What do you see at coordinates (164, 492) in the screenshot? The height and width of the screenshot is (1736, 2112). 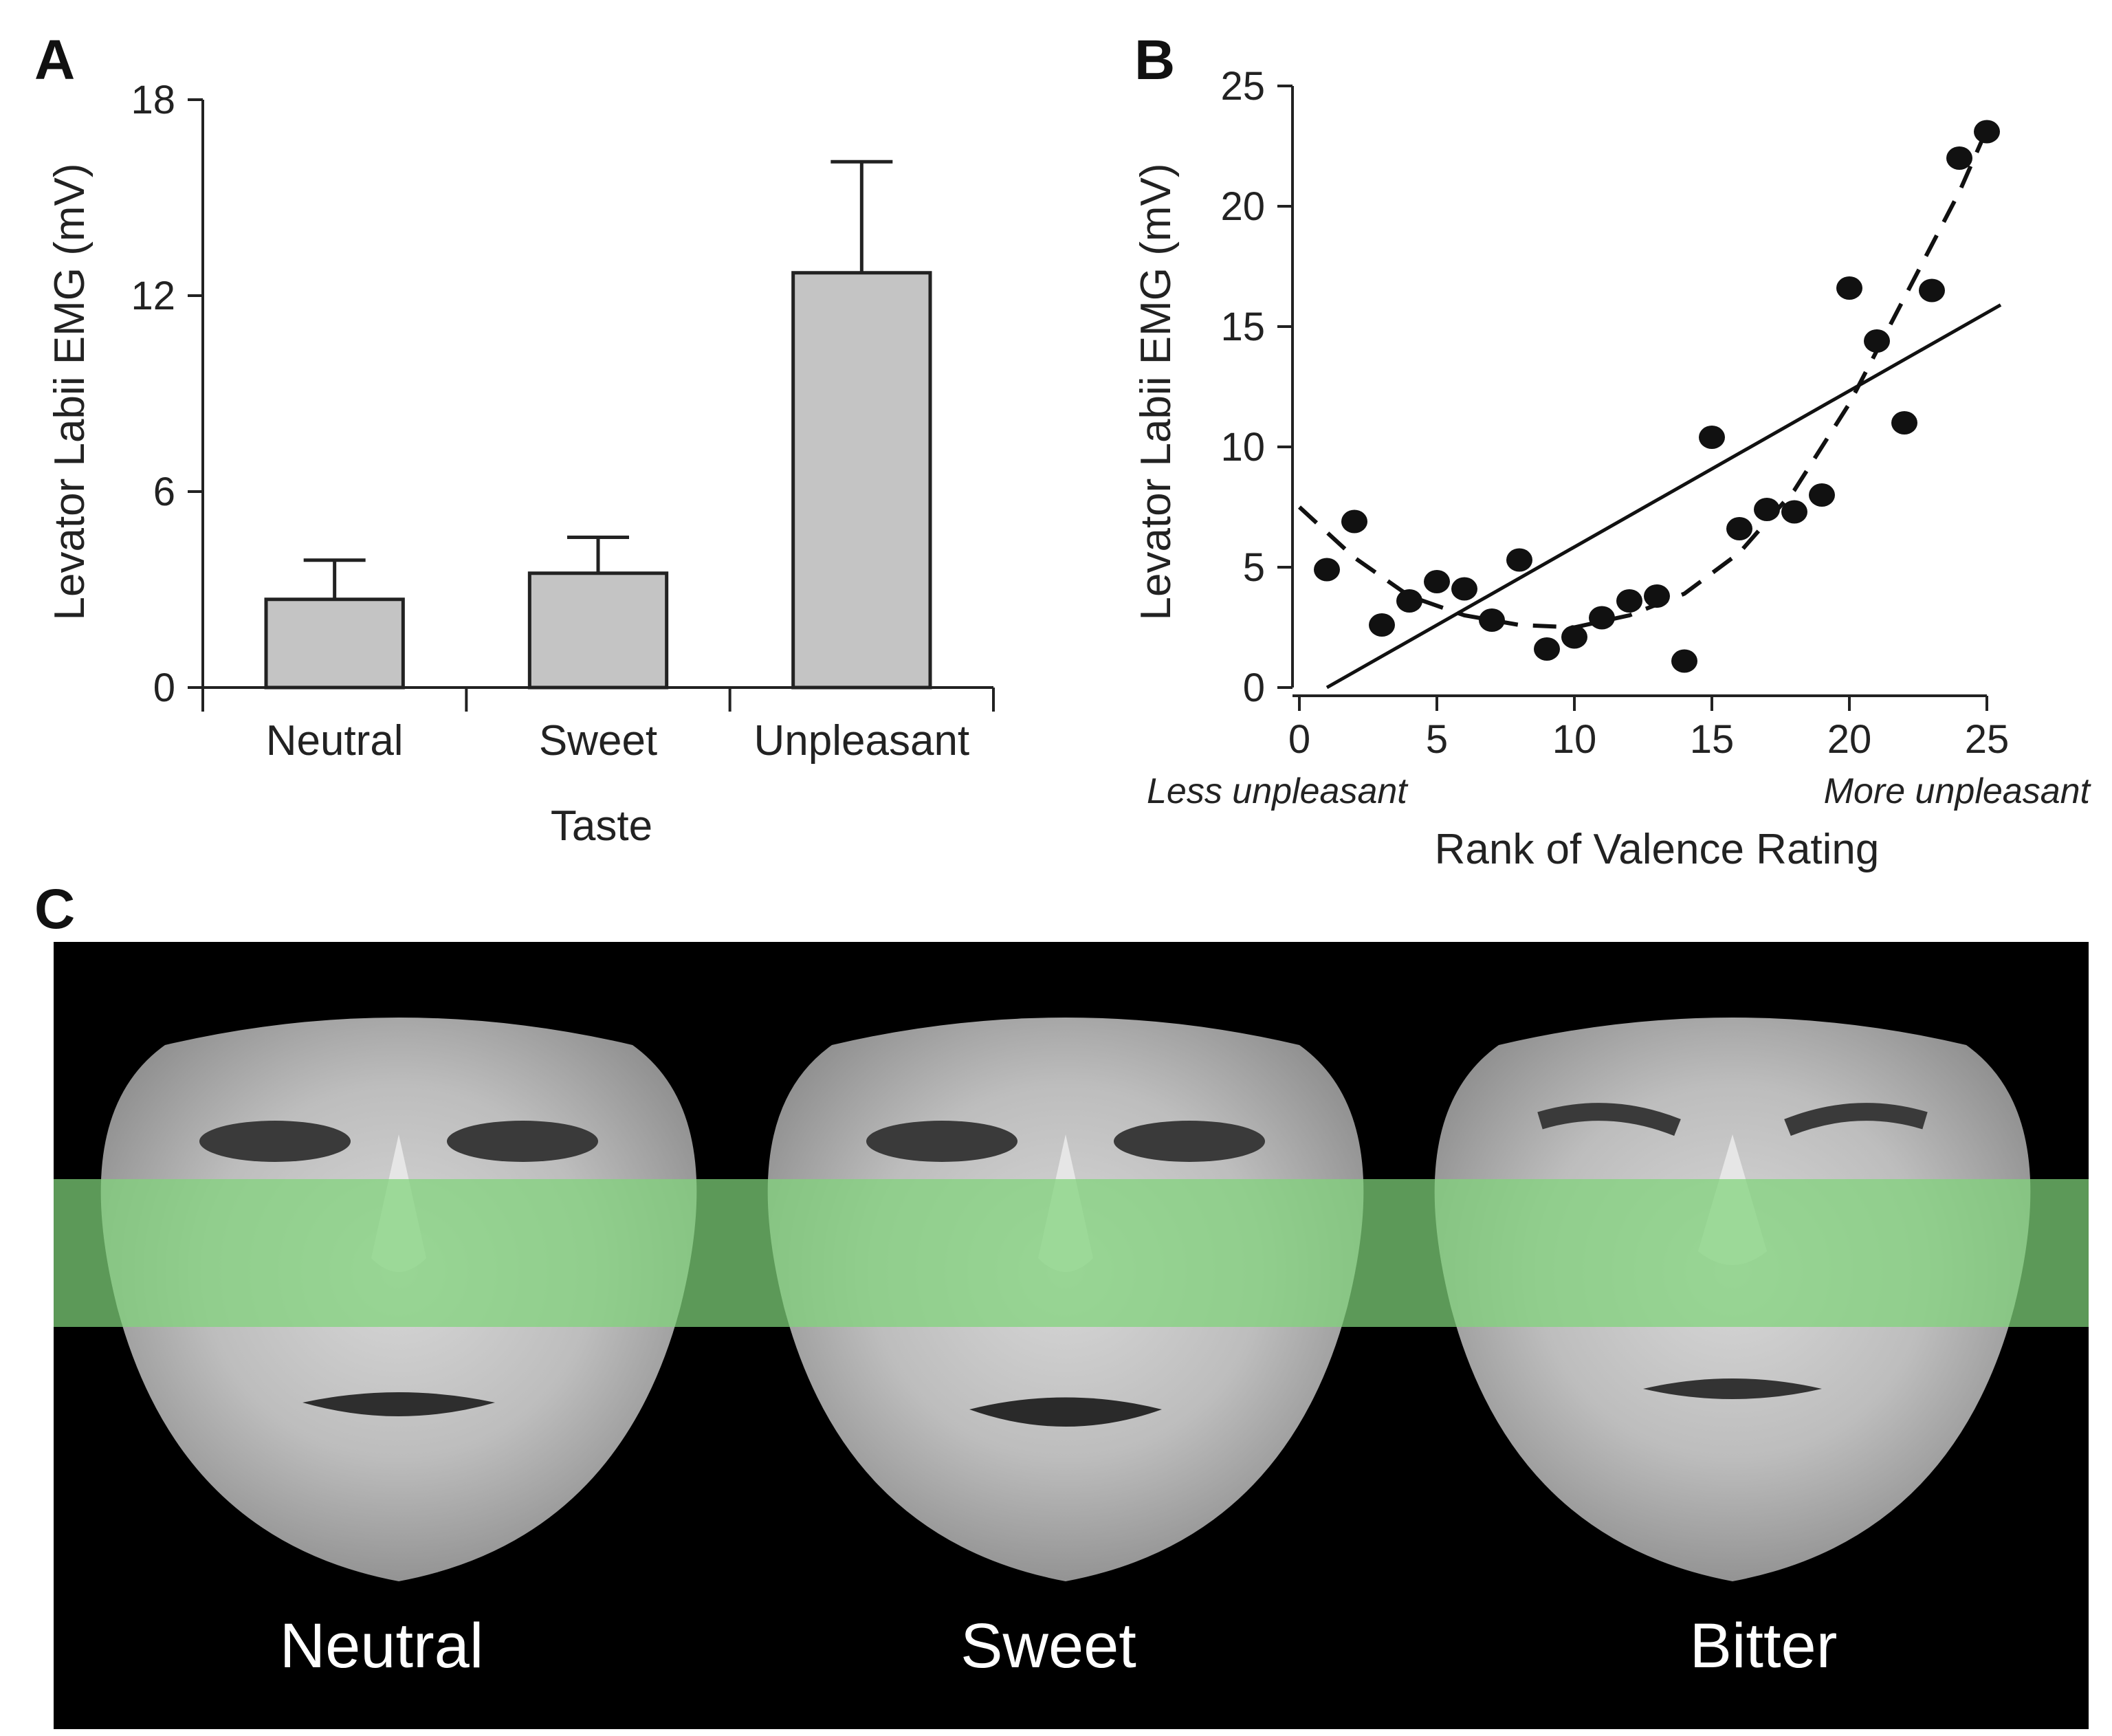 I see `panel-a-y-tick-label: 6` at bounding box center [164, 492].